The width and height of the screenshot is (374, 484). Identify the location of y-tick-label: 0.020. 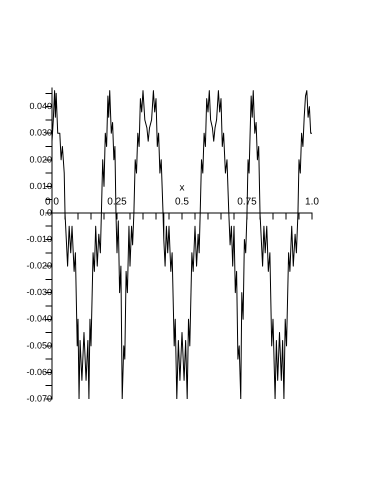
(40, 159).